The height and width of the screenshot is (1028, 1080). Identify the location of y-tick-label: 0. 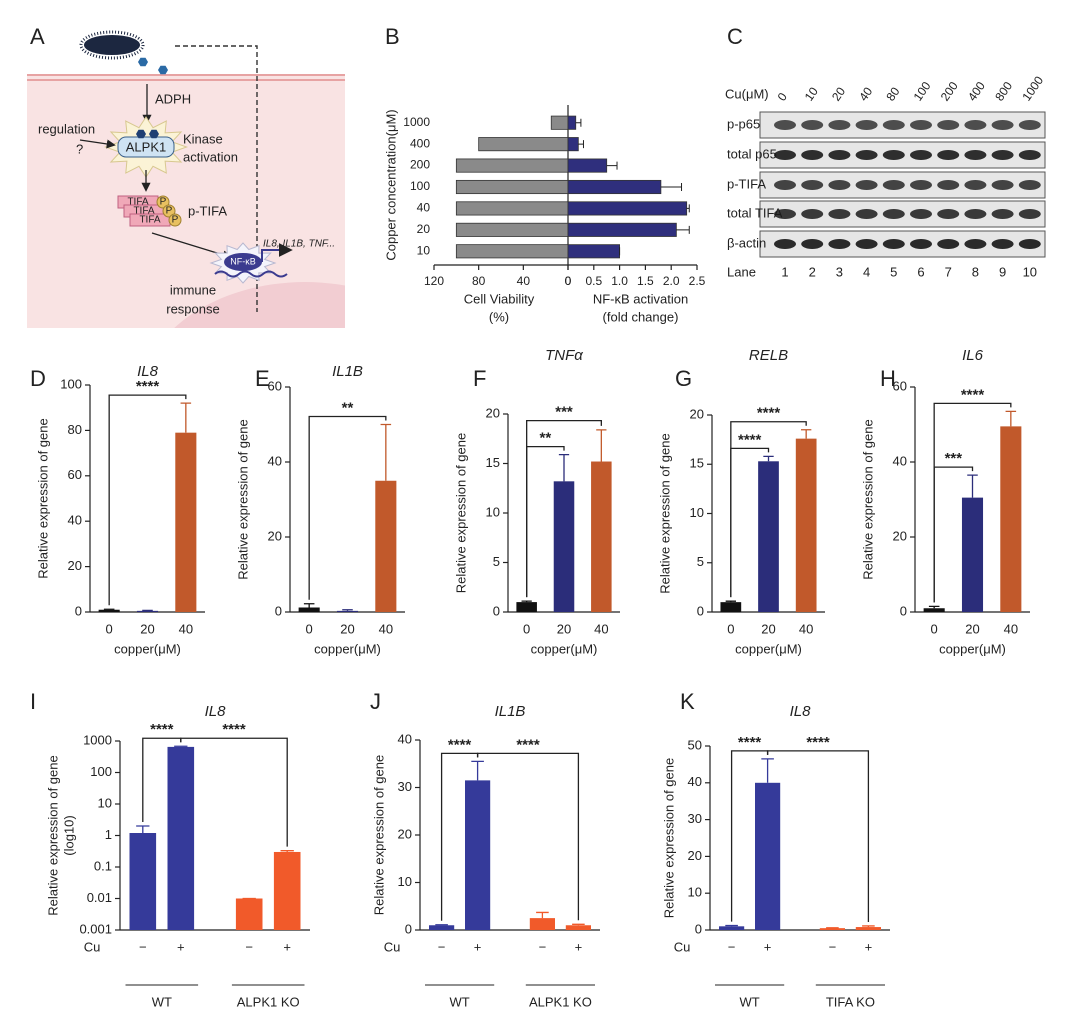
(408, 928).